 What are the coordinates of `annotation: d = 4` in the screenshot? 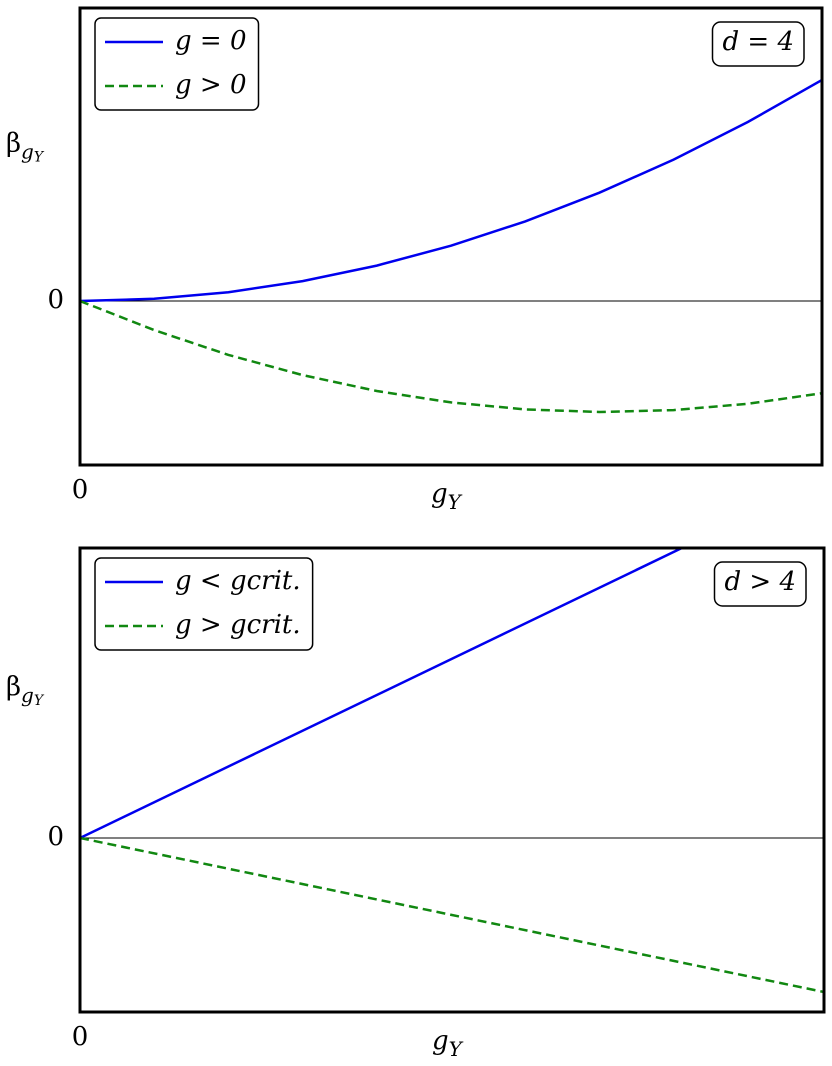 It's located at (759, 42).